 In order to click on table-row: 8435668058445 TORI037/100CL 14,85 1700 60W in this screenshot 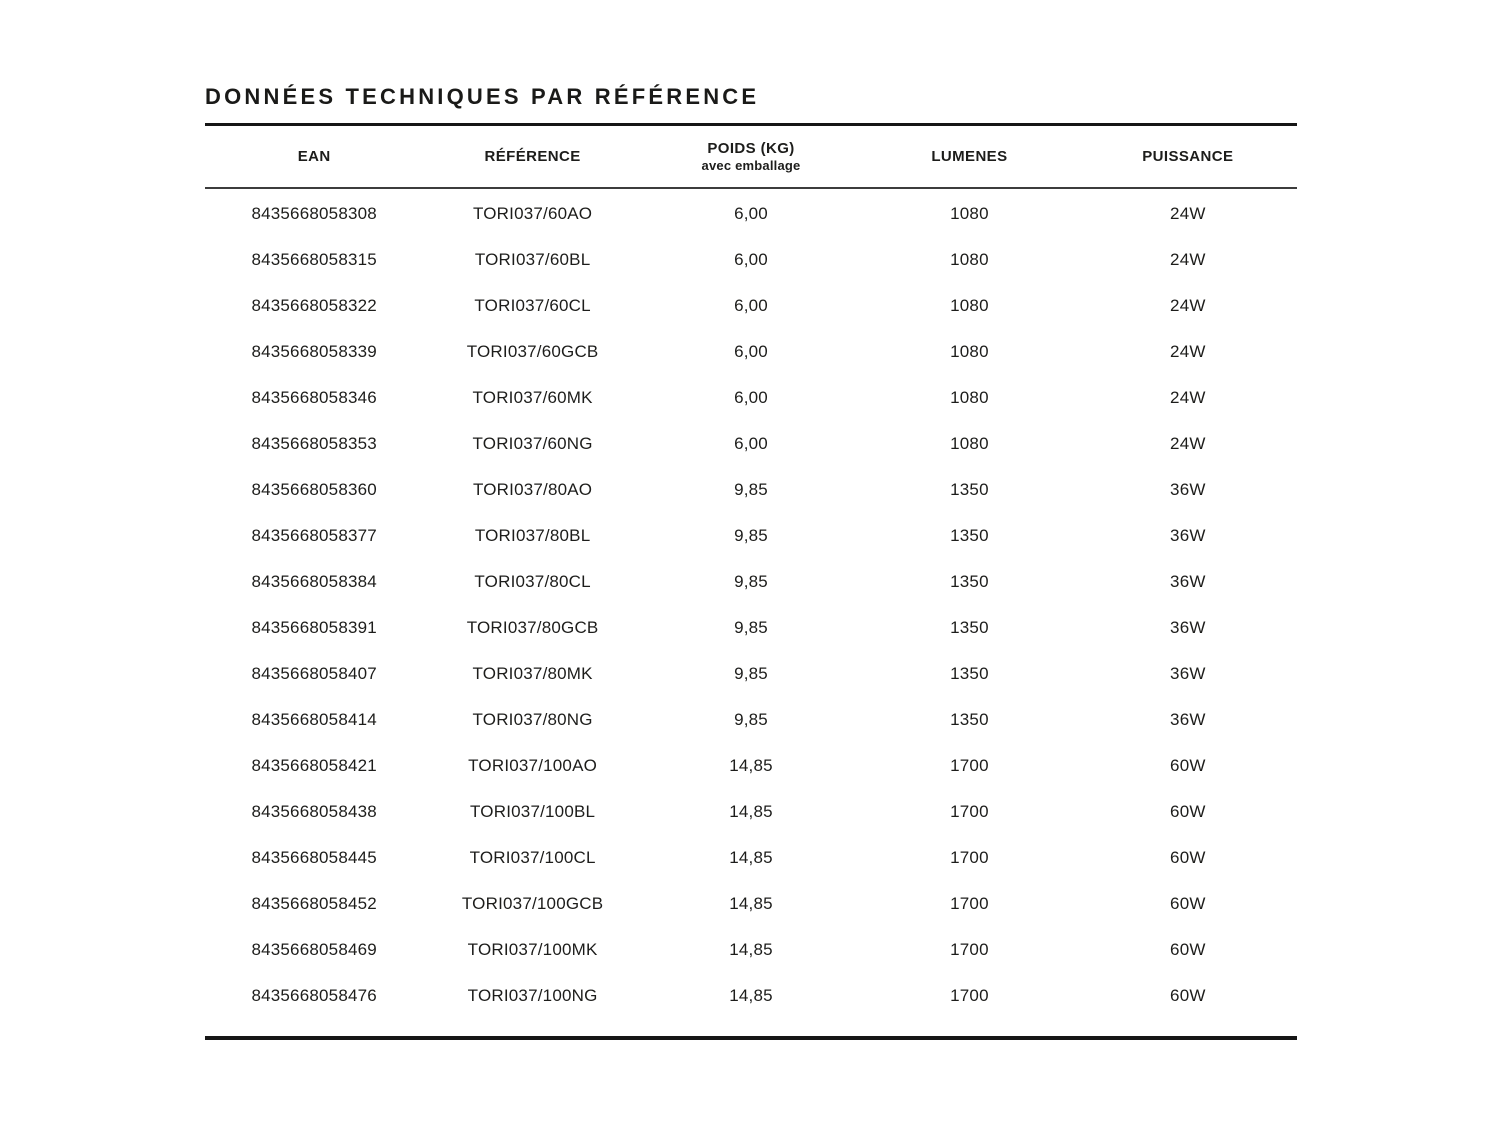, I will do `click(751, 858)`.